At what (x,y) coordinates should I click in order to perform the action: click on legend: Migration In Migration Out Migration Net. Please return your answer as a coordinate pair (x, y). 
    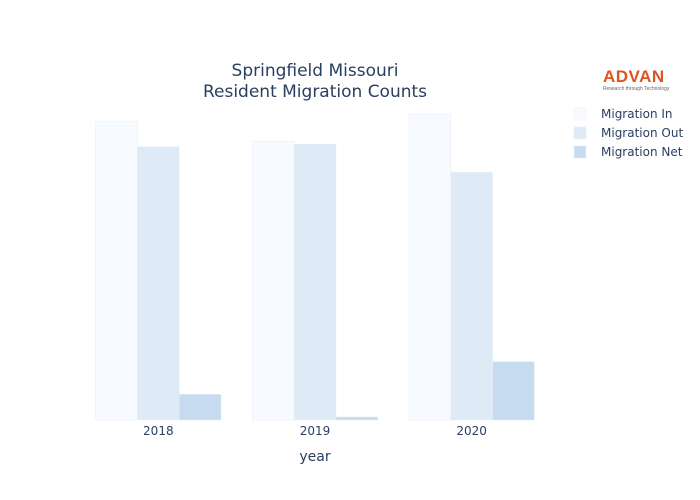
    Looking at the image, I should click on (628, 133).